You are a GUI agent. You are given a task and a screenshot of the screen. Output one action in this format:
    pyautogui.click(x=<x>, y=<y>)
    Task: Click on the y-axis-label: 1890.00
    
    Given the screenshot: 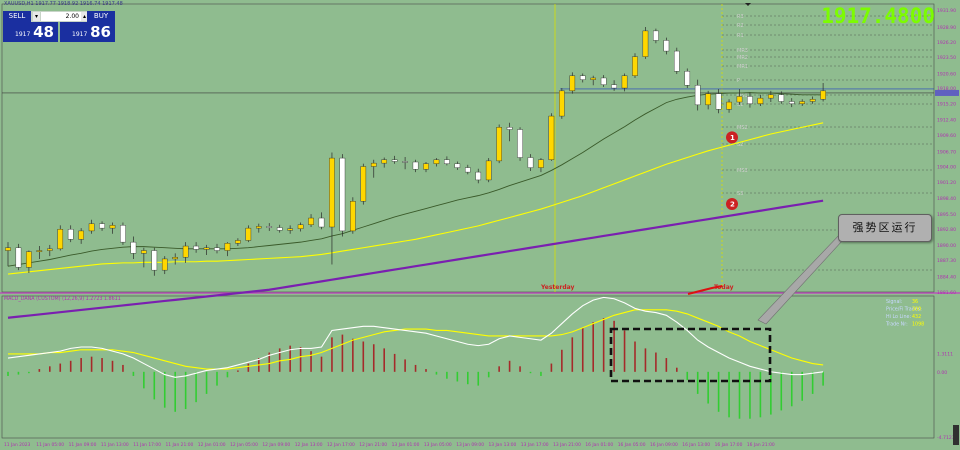 What is the action you would take?
    pyautogui.click(x=946, y=246)
    